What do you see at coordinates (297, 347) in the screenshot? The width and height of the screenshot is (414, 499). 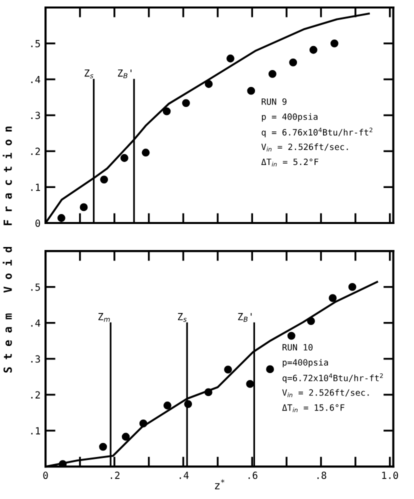 I see `annotation: RUN 10` at bounding box center [297, 347].